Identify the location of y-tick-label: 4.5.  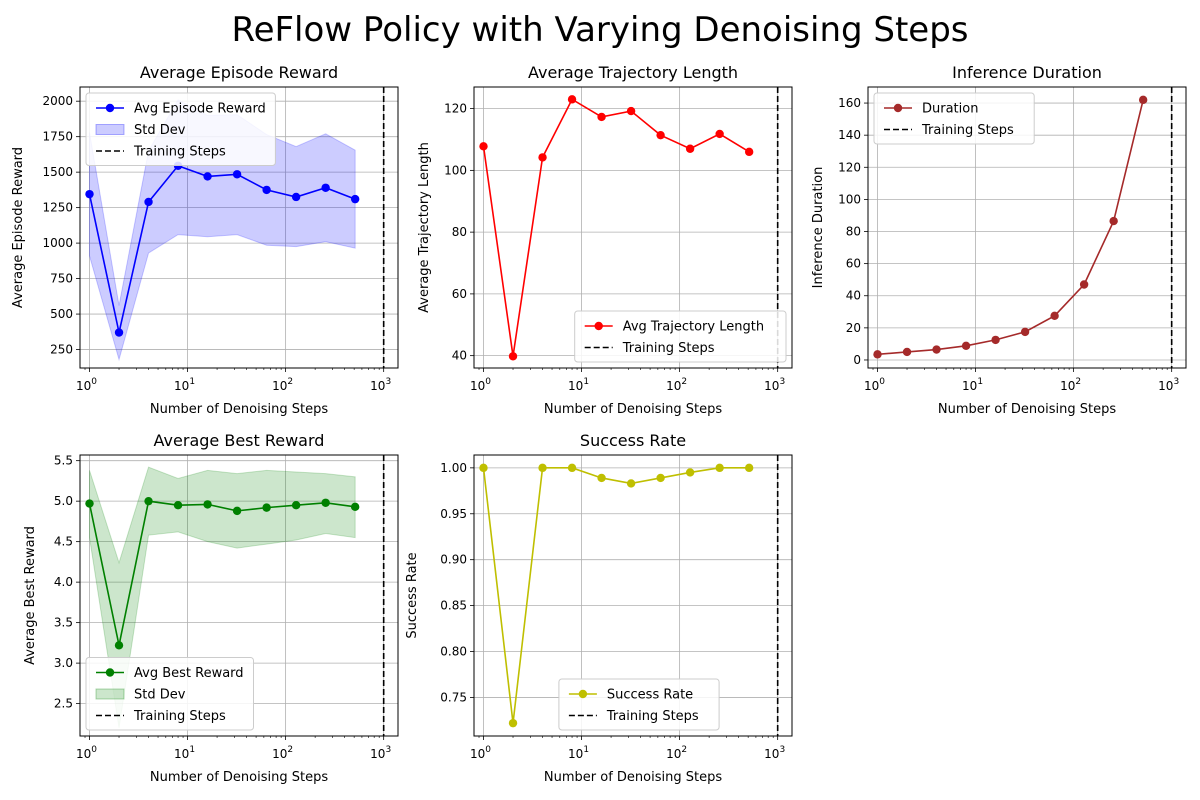
(63, 542).